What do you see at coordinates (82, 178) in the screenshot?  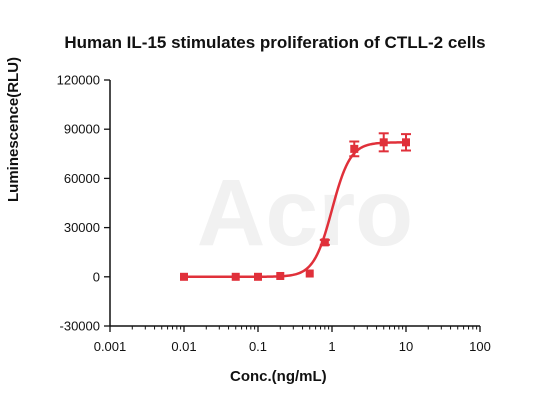 I see `y-tick-label: 60000` at bounding box center [82, 178].